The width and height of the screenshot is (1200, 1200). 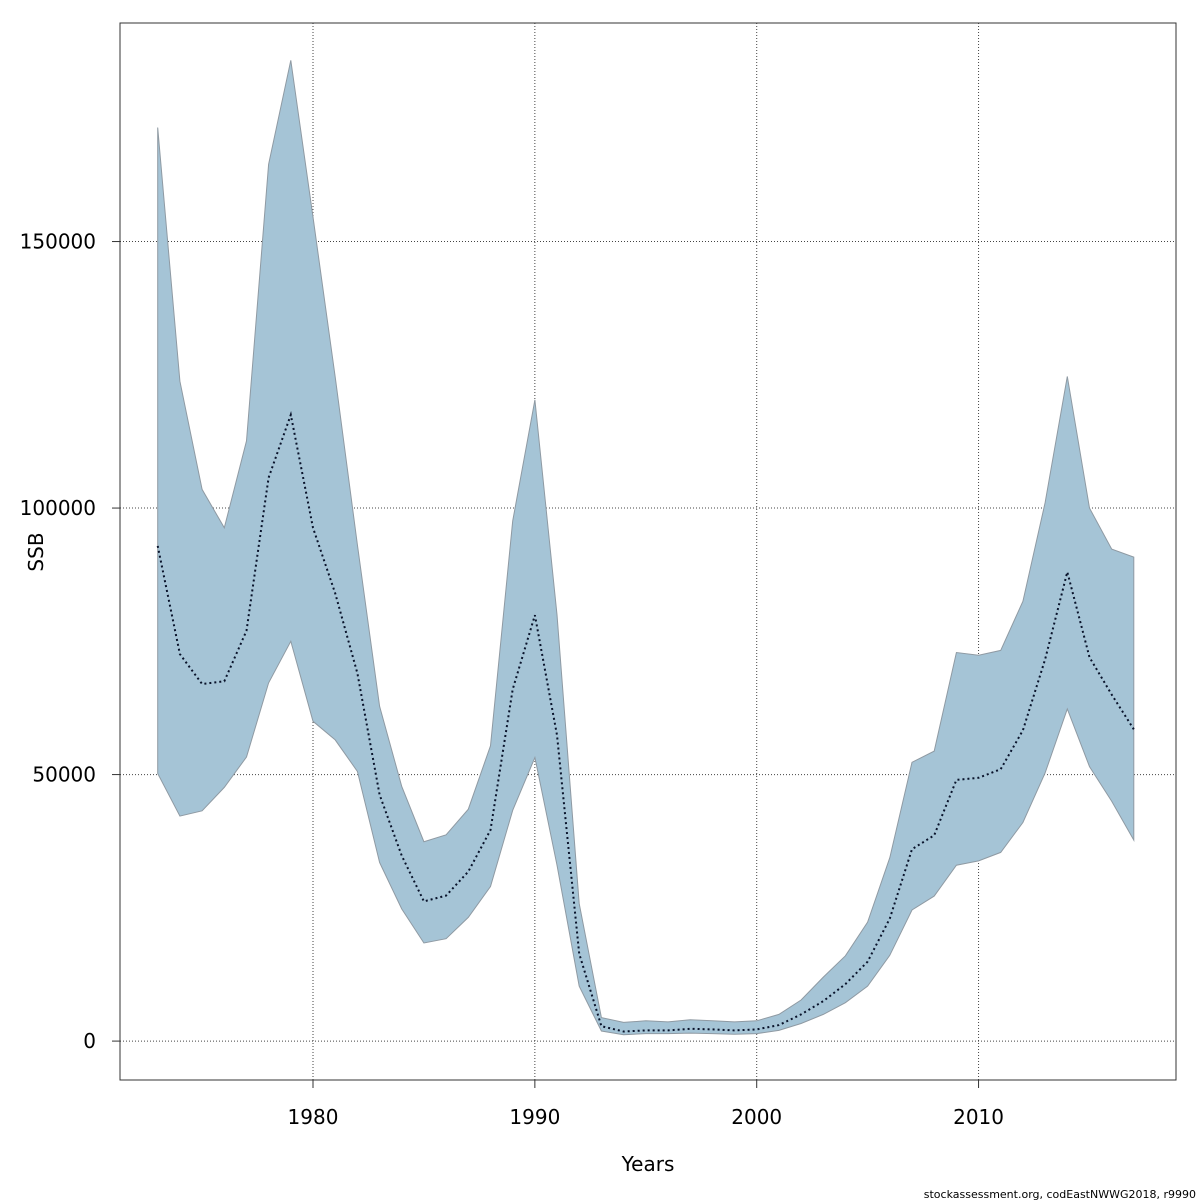 I want to click on x-axis: 1980 1990 2000 2010, so click(x=646, y=1104).